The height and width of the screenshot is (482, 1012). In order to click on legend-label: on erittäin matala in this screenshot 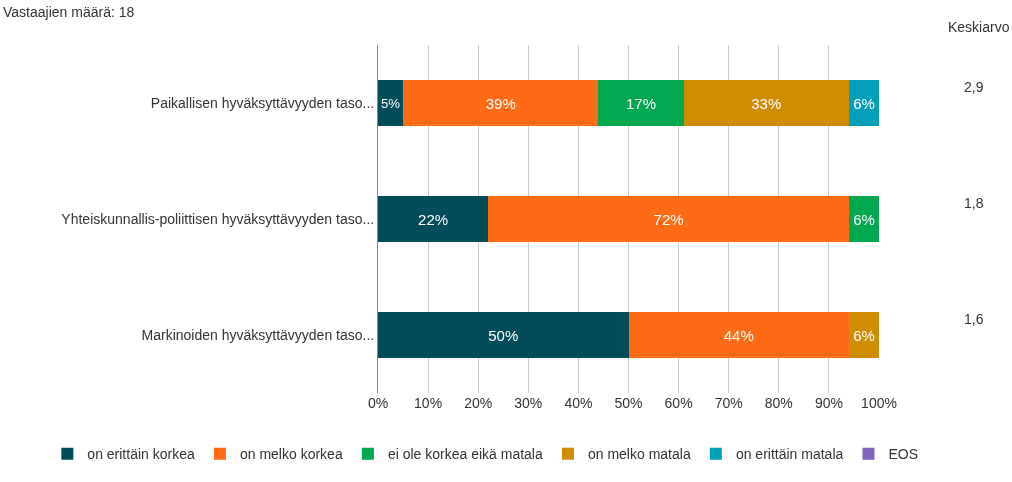, I will do `click(789, 454)`.